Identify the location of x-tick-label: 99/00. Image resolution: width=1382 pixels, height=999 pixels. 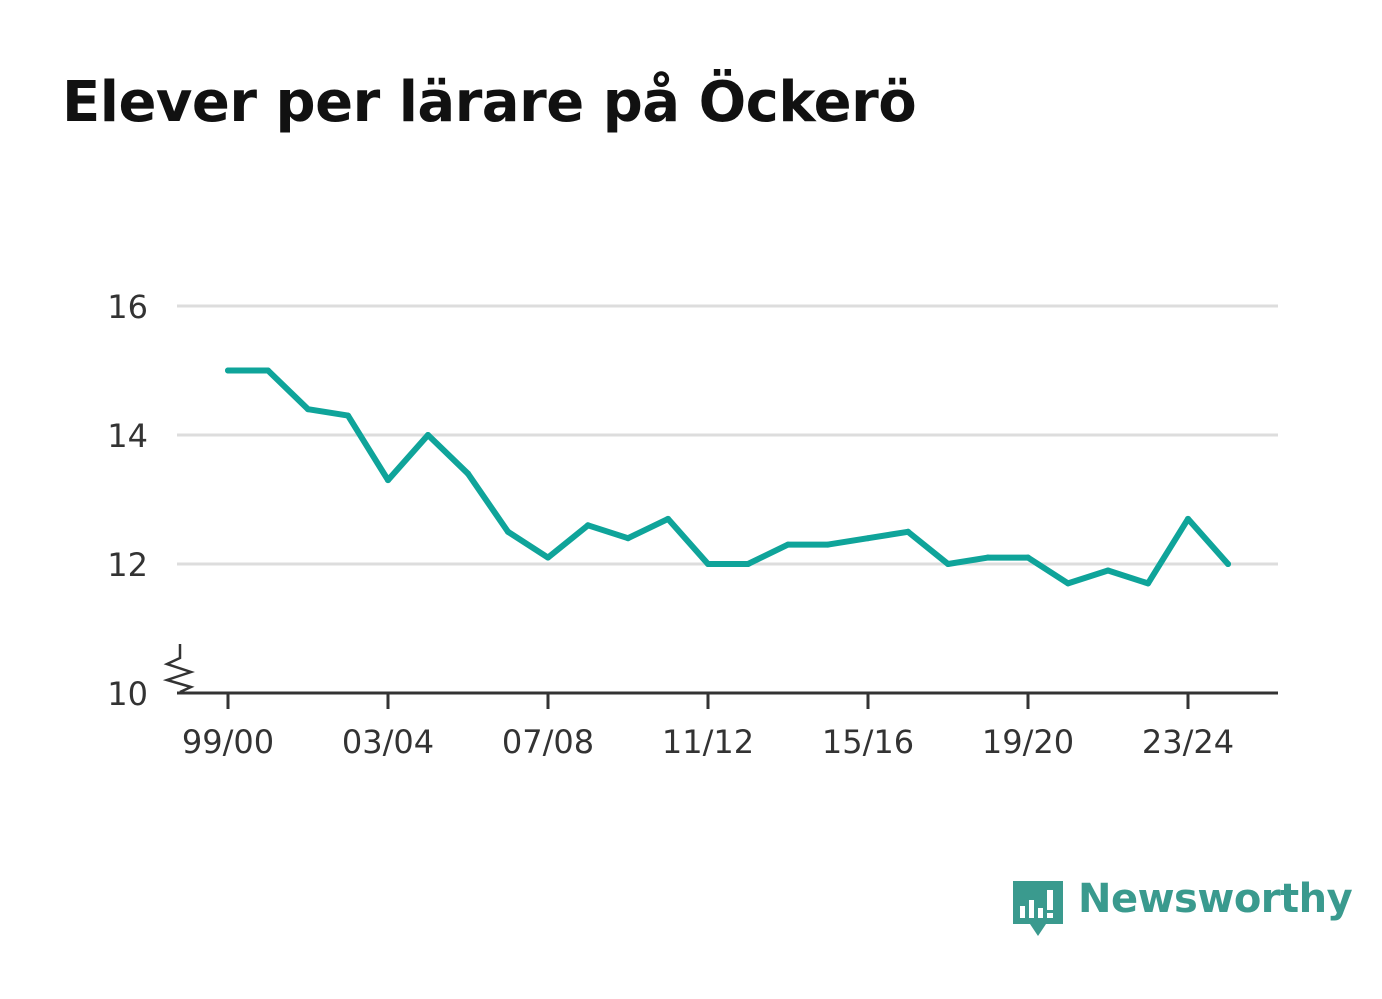
(228, 742).